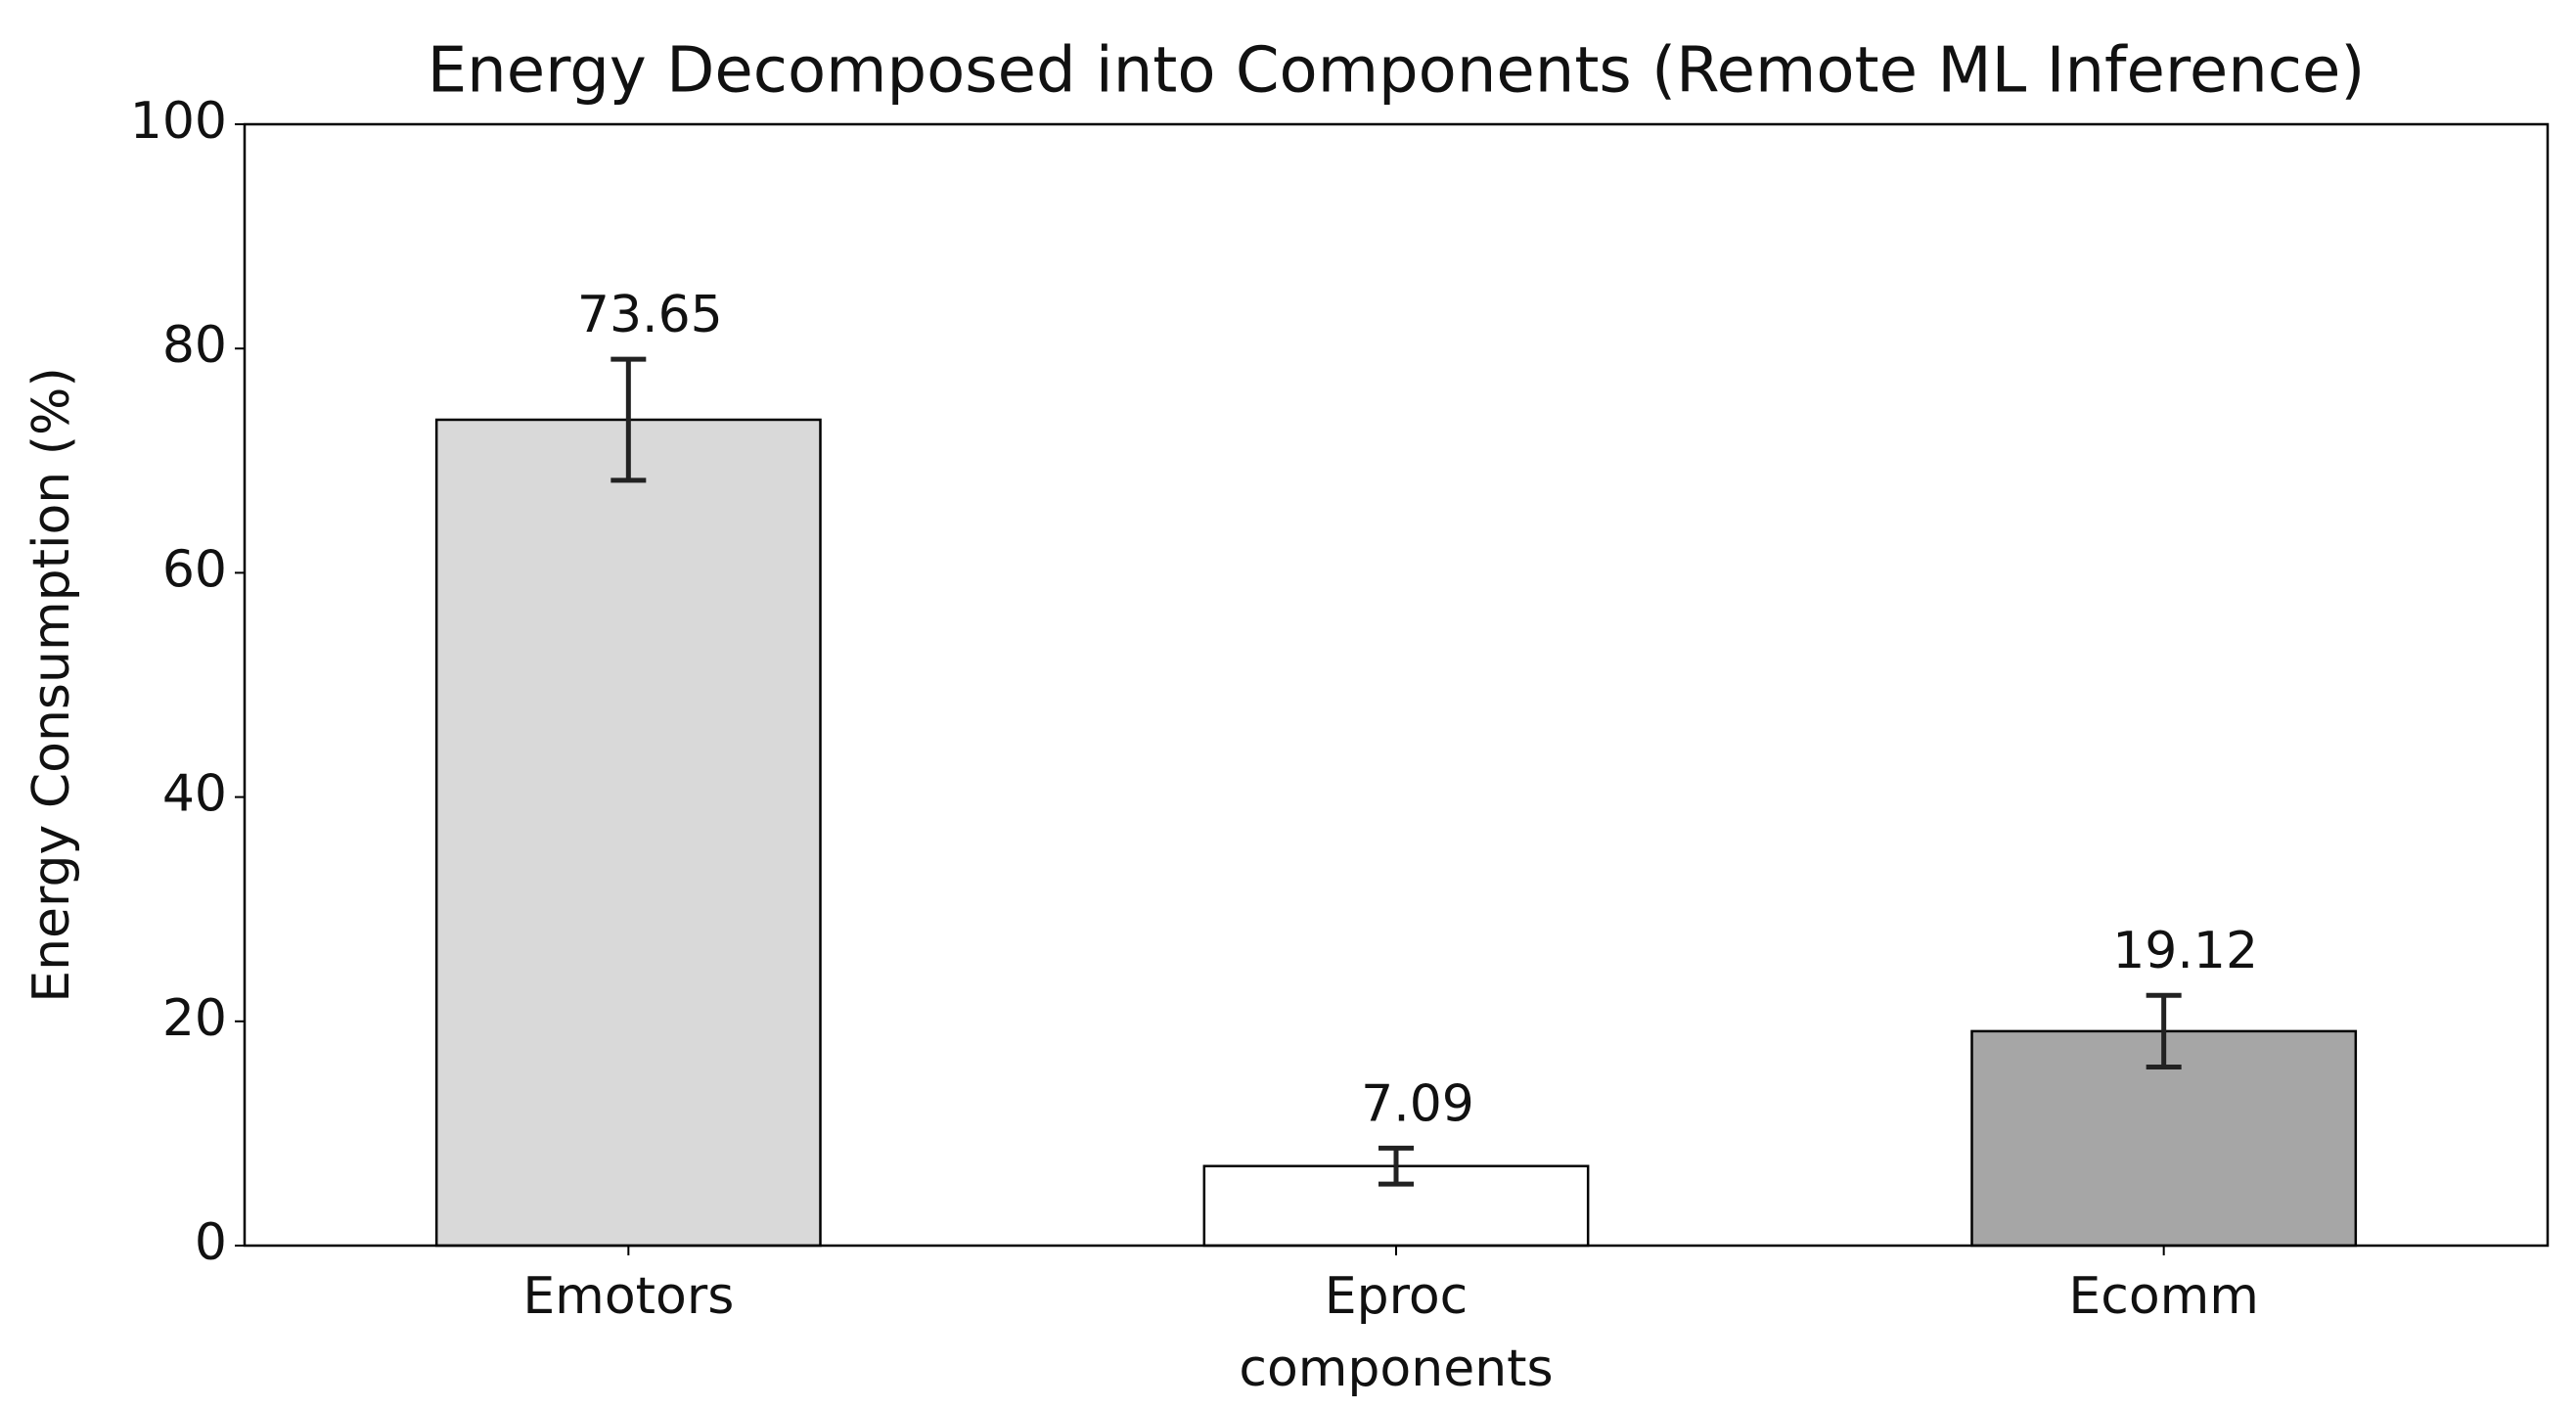 Image resolution: width=2576 pixels, height=1409 pixels. Describe the element at coordinates (178, 122) in the screenshot. I see `y-tick-label: 100` at that location.